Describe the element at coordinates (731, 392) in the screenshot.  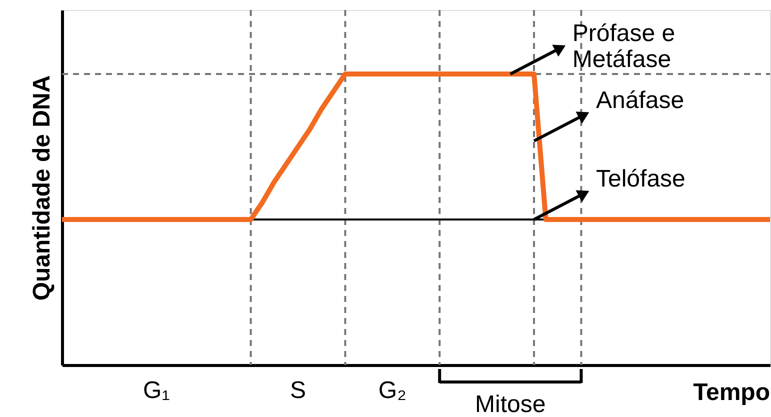
I see `x-axis-title: Tempo` at that location.